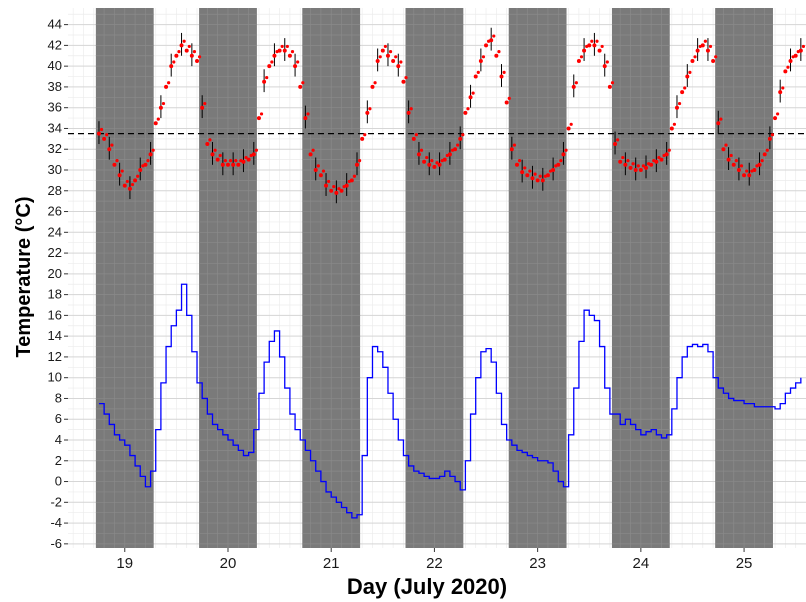  I want to click on y-tick-label: 36, so click(55, 107).